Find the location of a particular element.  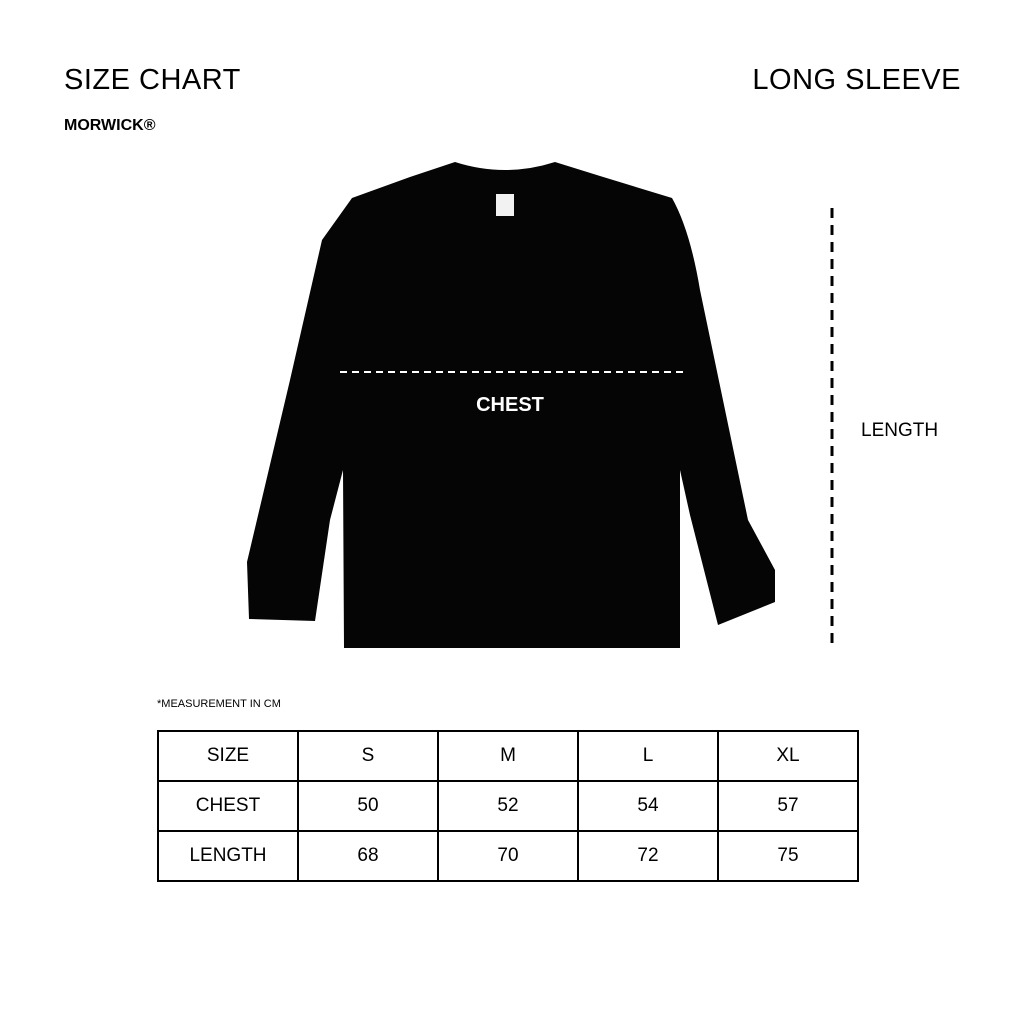

table-cell: XL is located at coordinates (788, 756).